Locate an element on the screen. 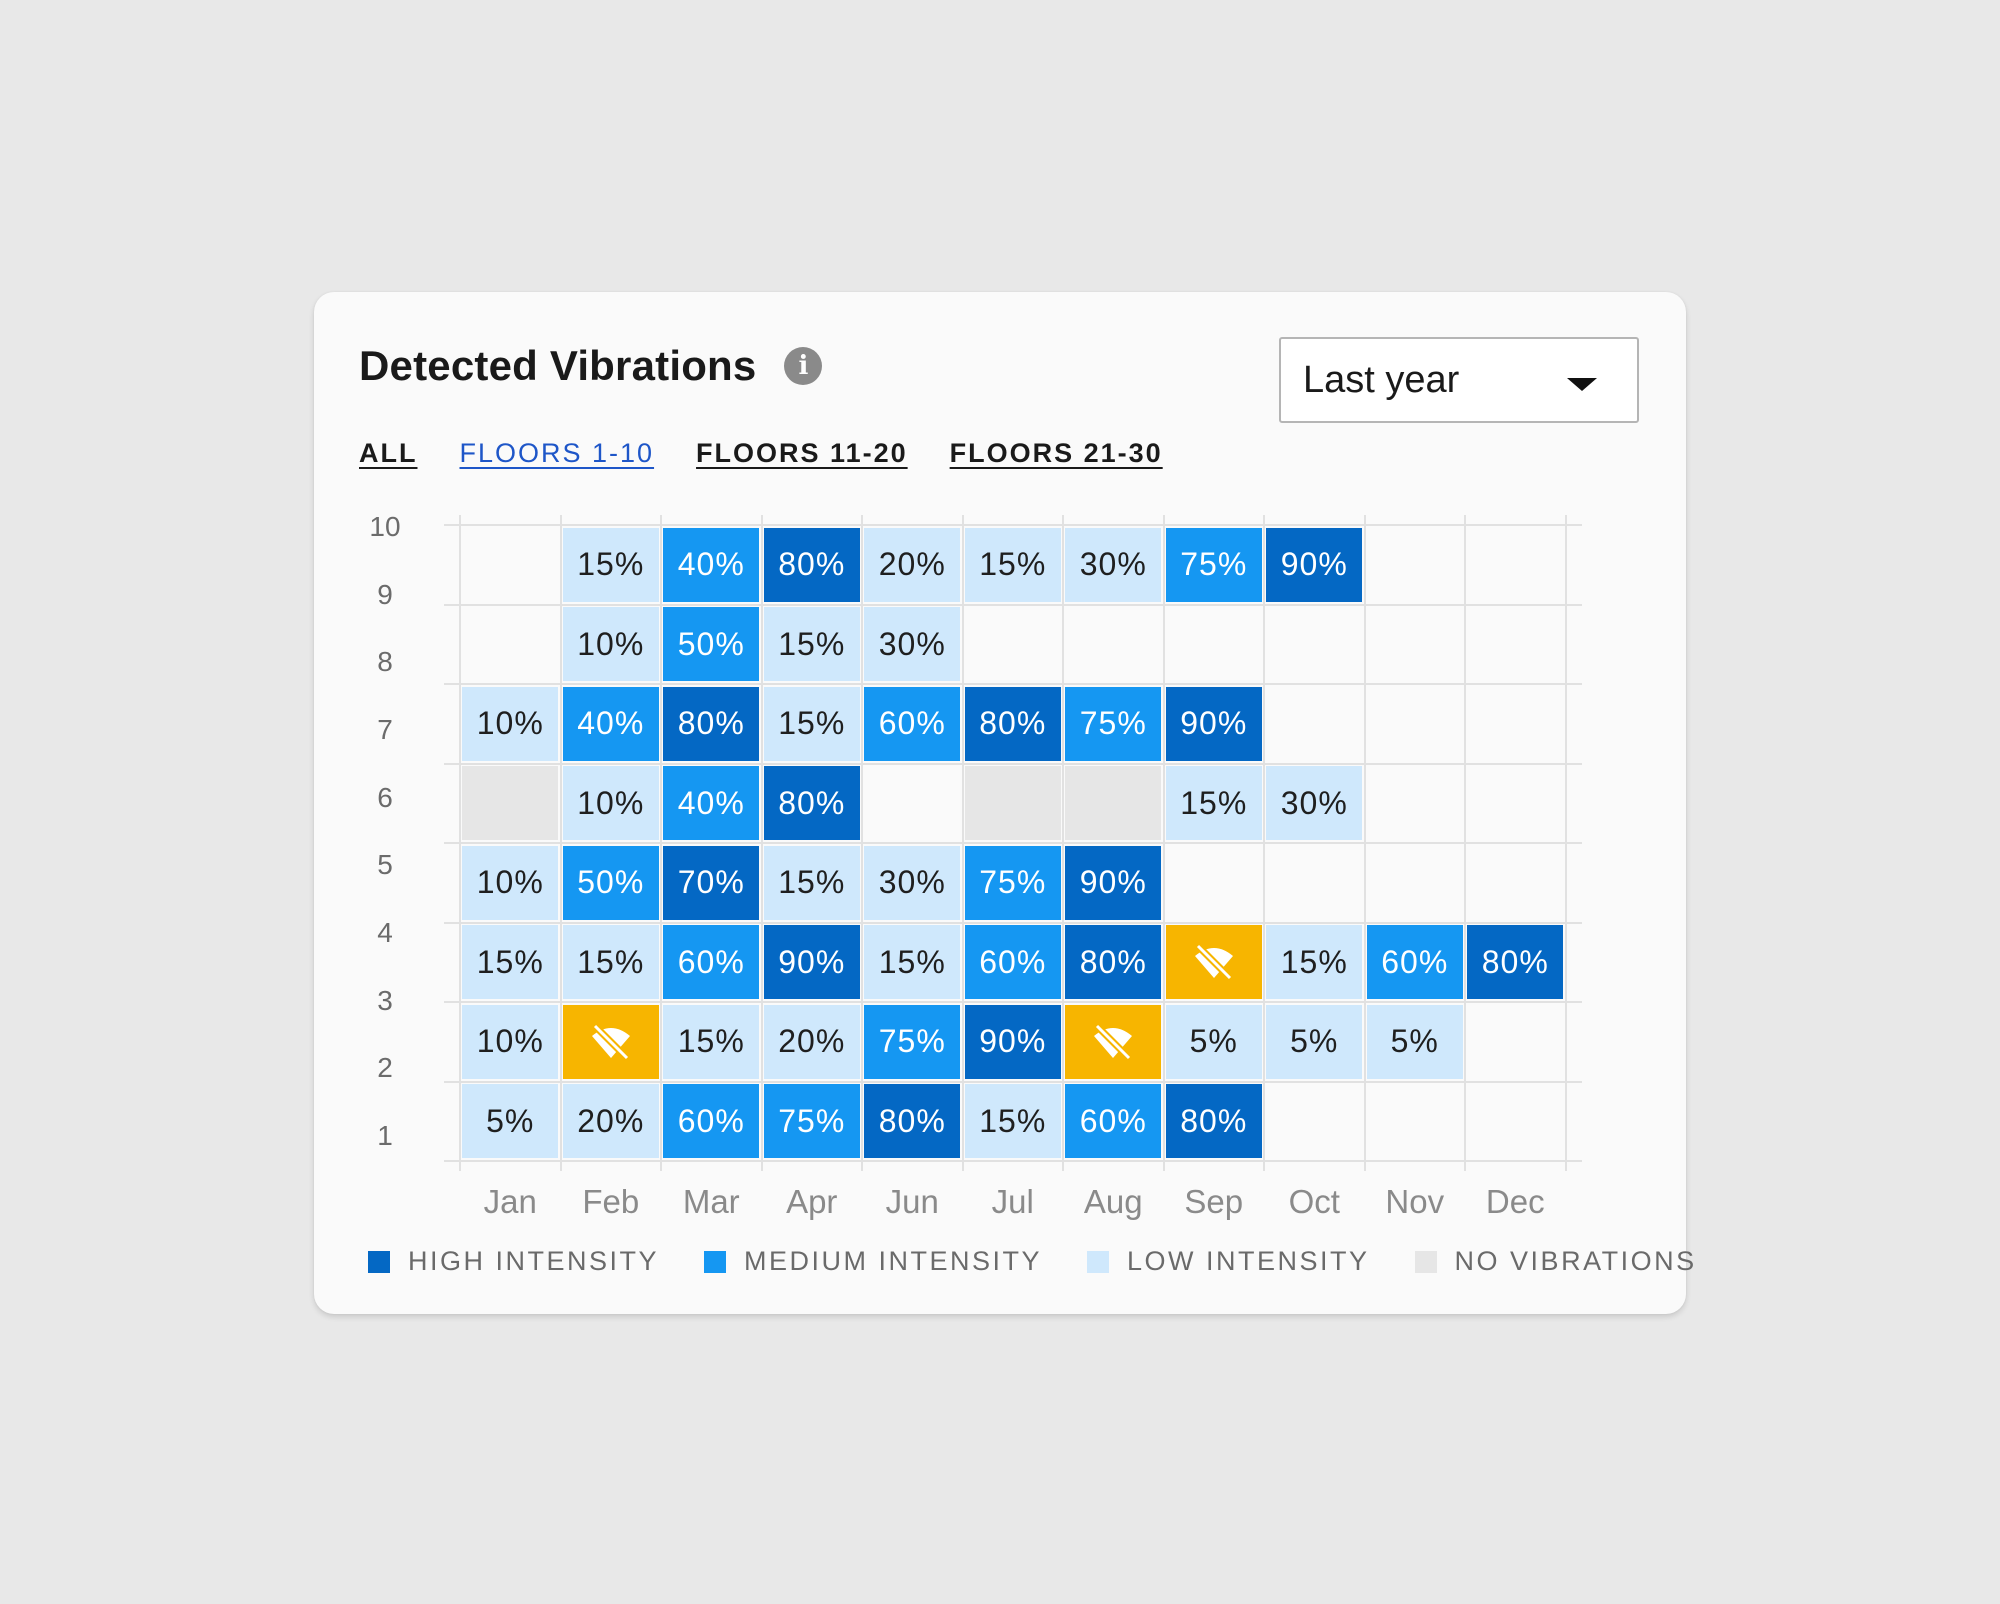 This screenshot has width=2000, height=1604. cell-value: 40% is located at coordinates (711, 564).